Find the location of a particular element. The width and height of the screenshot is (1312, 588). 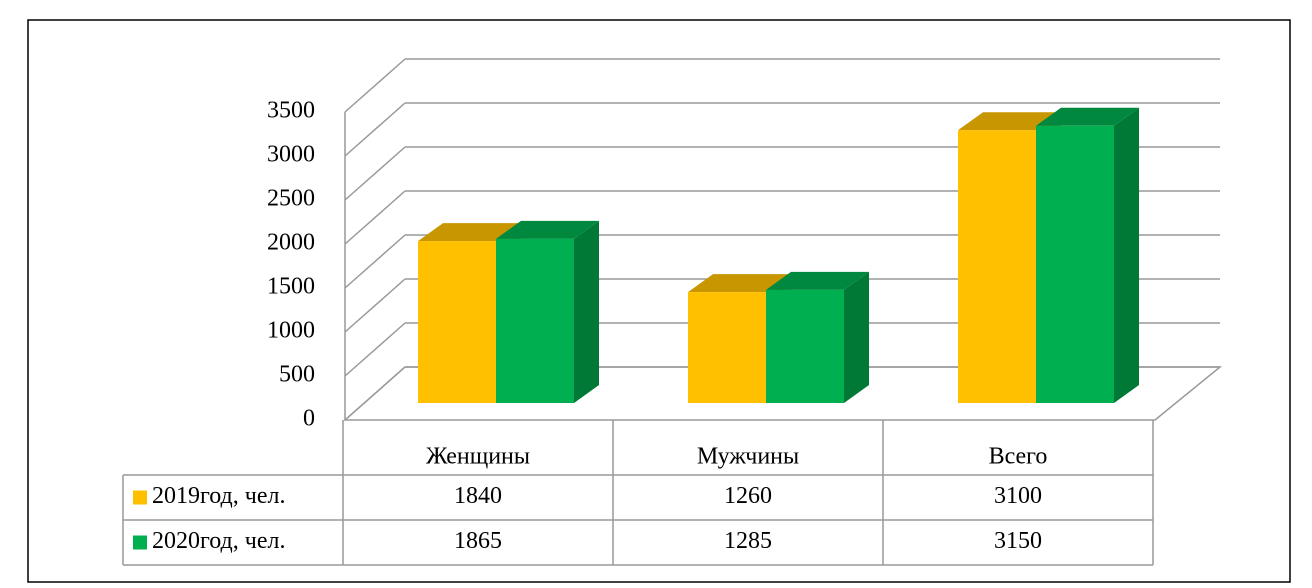

table-value: 3150 is located at coordinates (1018, 541).